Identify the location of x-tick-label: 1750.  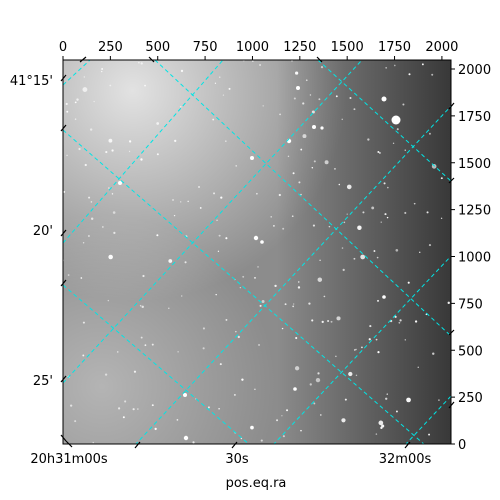
(394, 47).